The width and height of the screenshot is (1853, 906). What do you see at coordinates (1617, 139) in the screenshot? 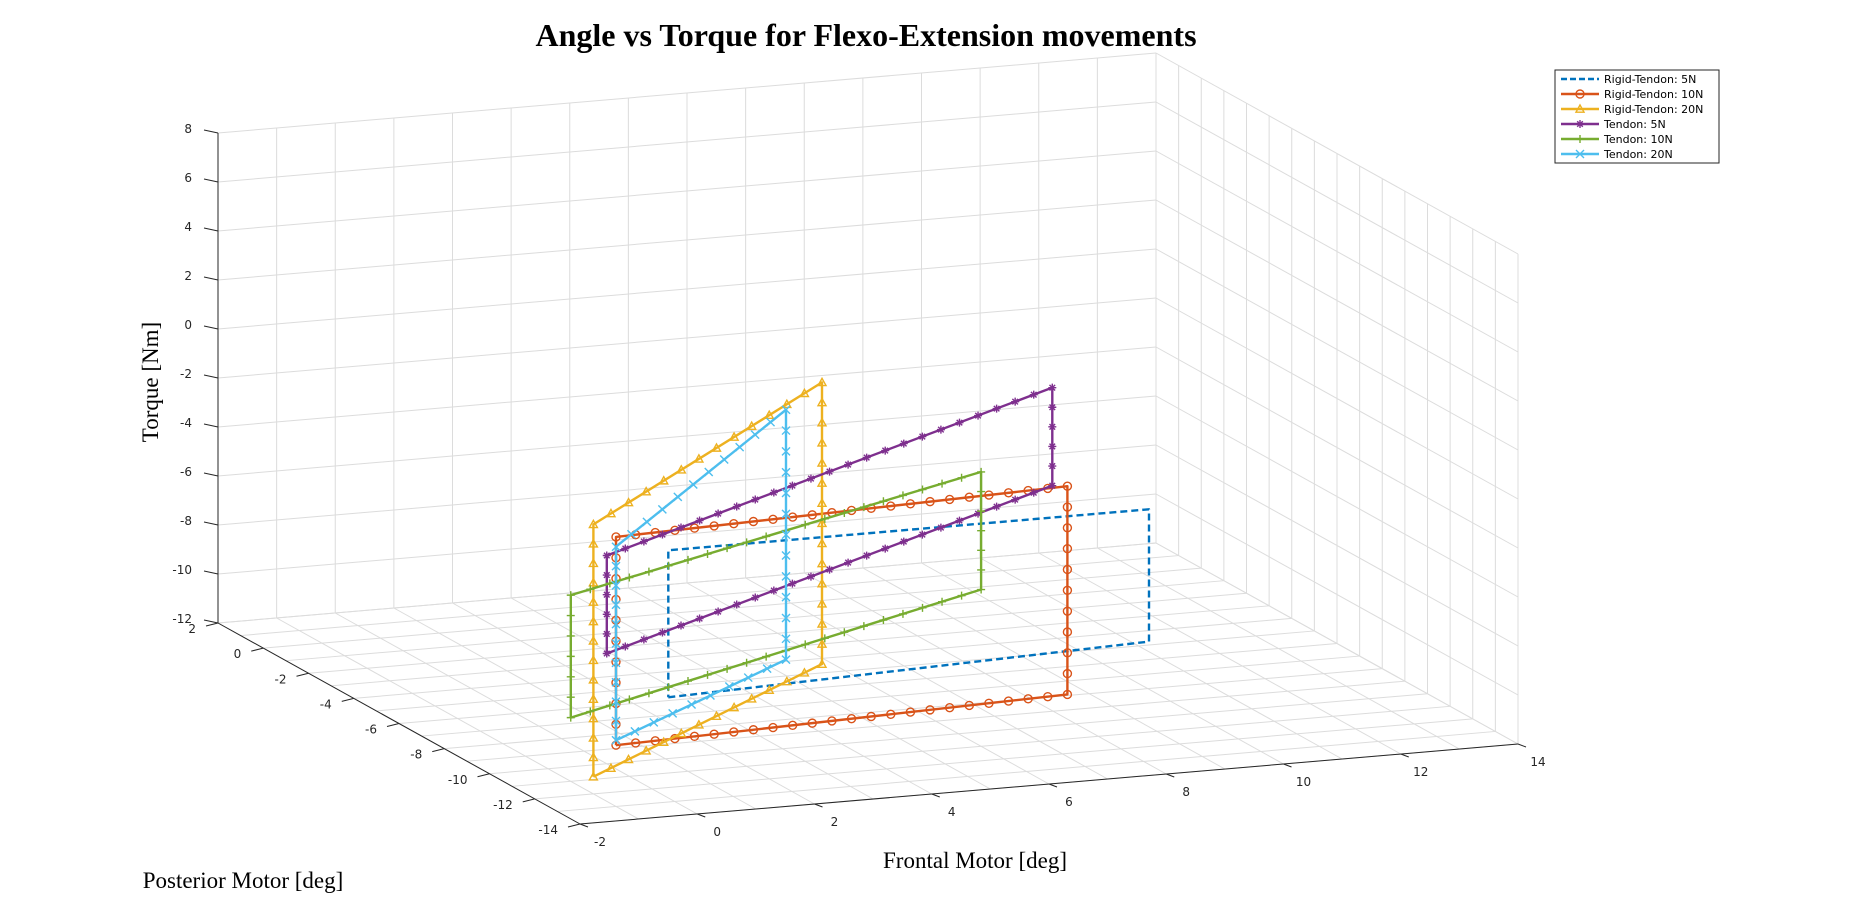
I see `legend-item: Tendon: 10N` at bounding box center [1617, 139].